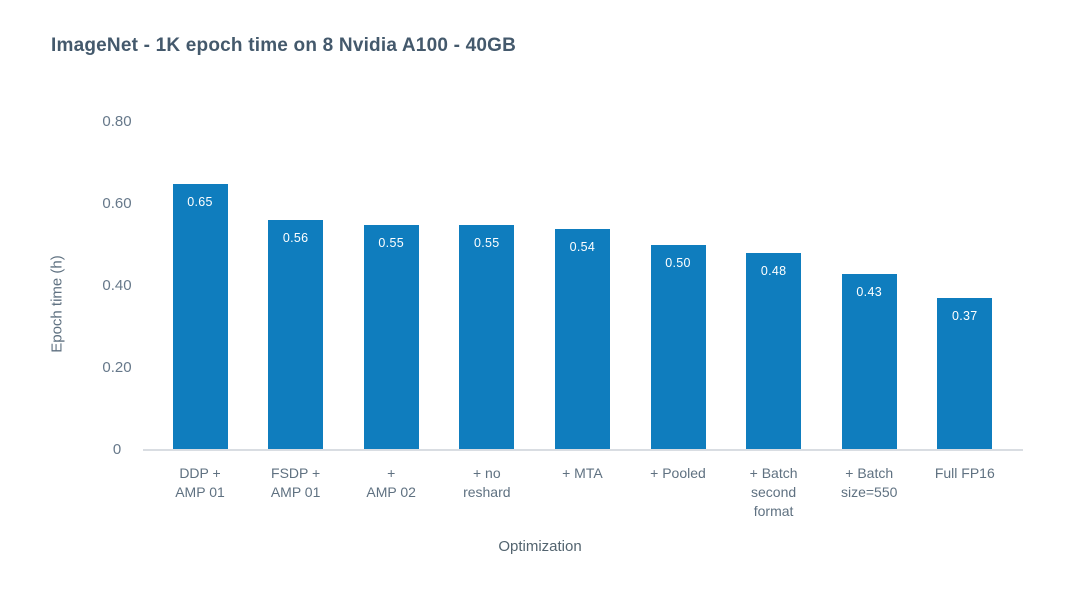 The image size is (1080, 608). What do you see at coordinates (964, 473) in the screenshot?
I see `x-tick-label: Full FP16` at bounding box center [964, 473].